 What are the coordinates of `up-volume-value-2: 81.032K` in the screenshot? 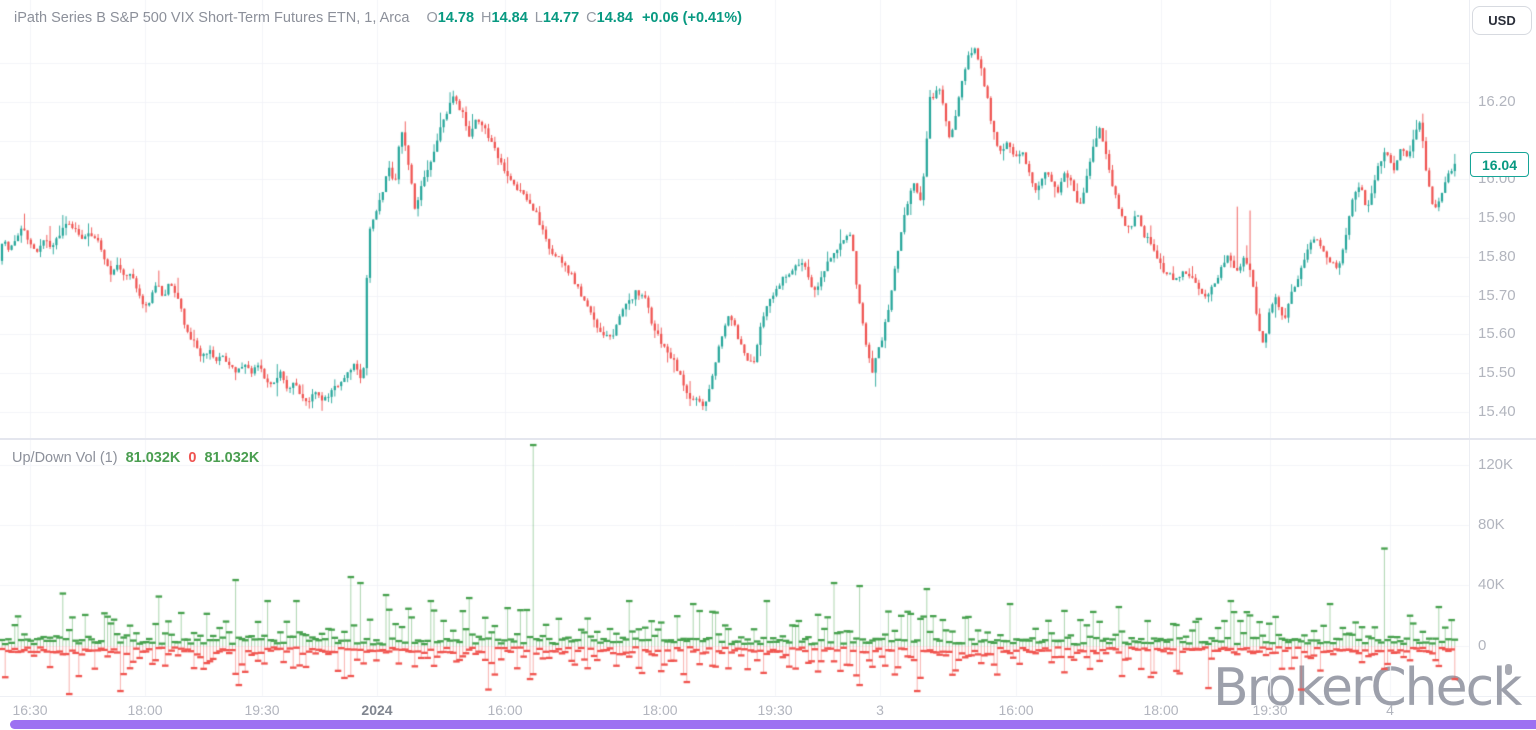 It's located at (232, 458).